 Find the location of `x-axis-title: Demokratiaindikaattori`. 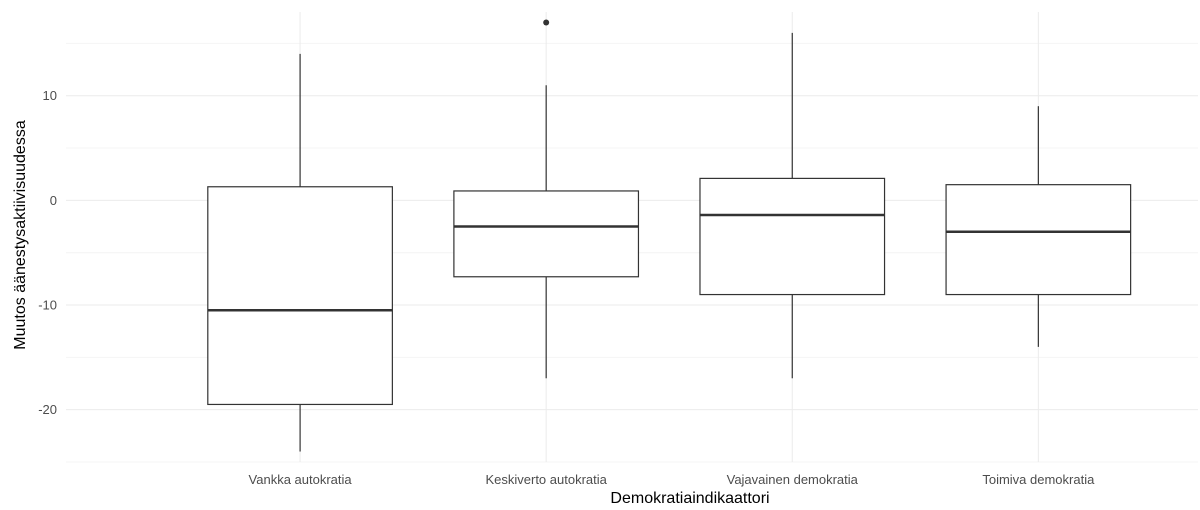

x-axis-title: Demokratiaindikaattori is located at coordinates (689, 498).